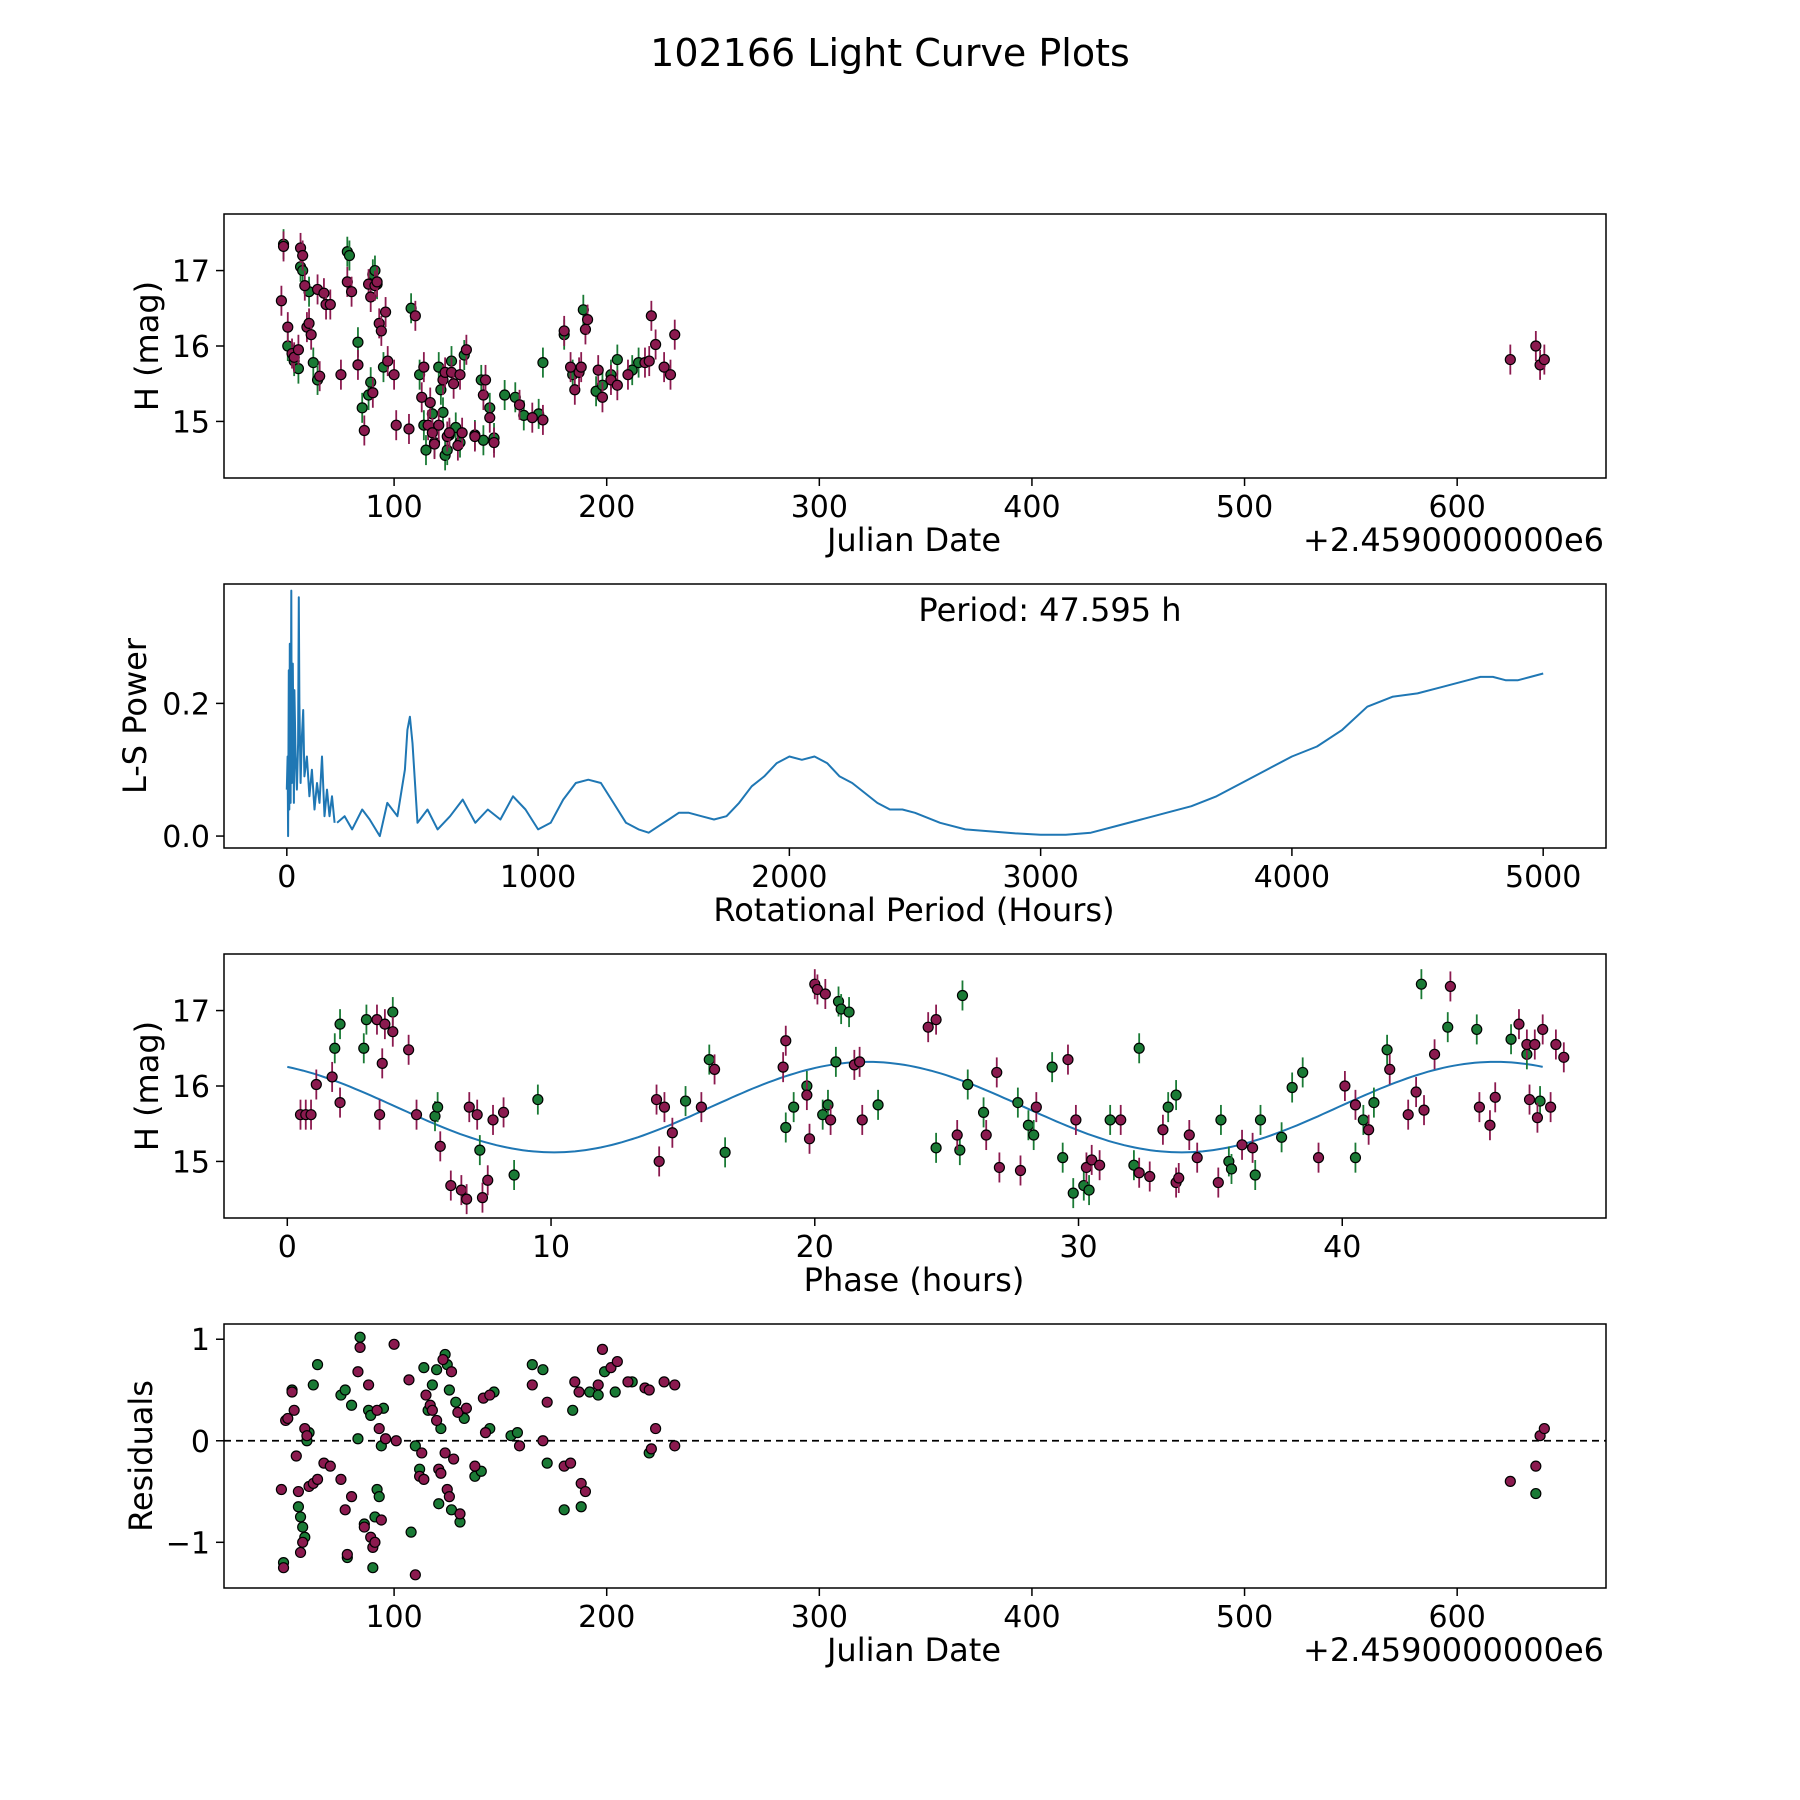 This screenshot has width=1800, height=1800. I want to click on figure-title: 102166 Light Curve Plots, so click(890, 53).